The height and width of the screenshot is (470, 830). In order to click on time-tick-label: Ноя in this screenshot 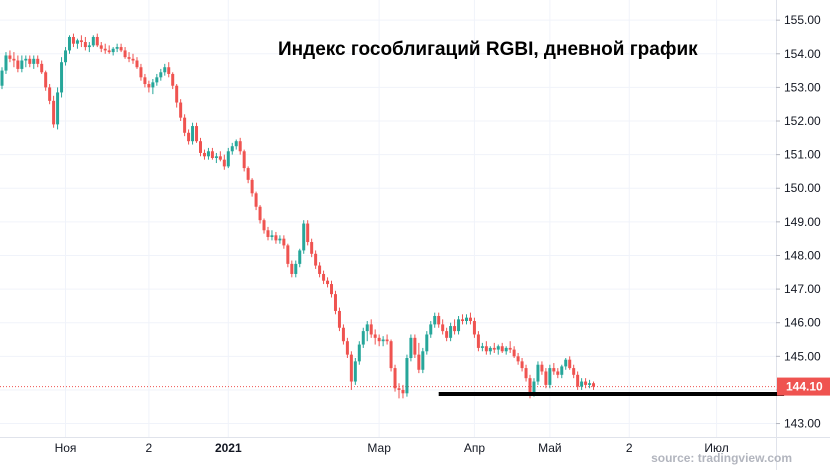, I will do `click(66, 448)`.